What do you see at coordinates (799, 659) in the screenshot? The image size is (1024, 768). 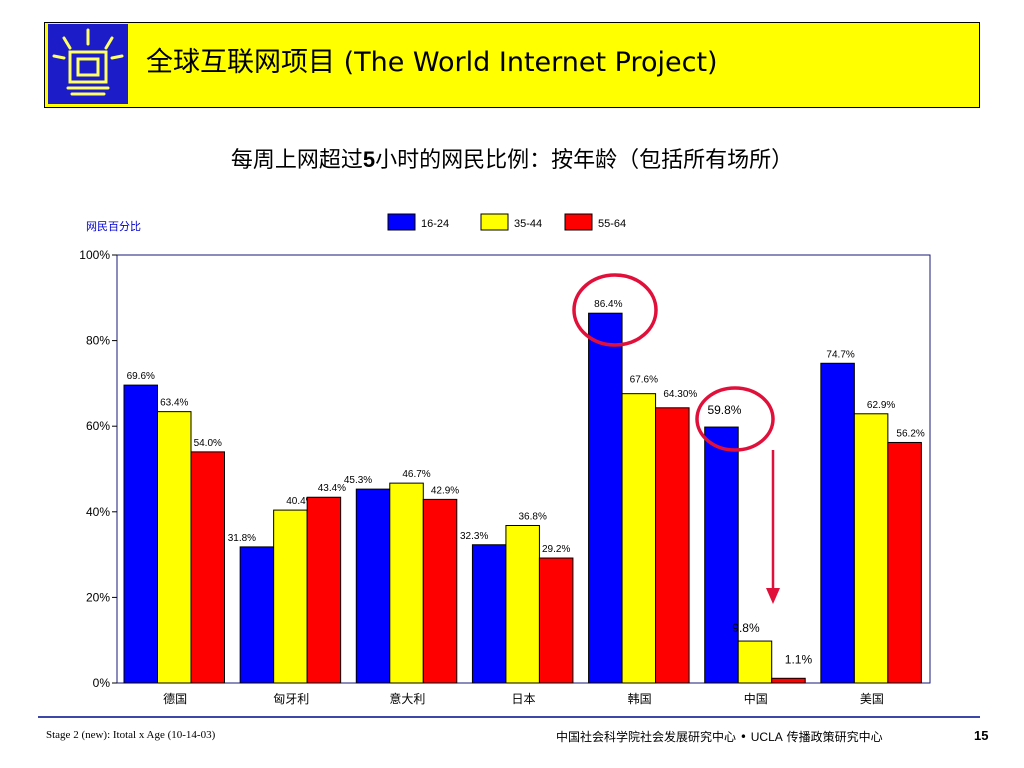 I see `data-label: 1.1%` at bounding box center [799, 659].